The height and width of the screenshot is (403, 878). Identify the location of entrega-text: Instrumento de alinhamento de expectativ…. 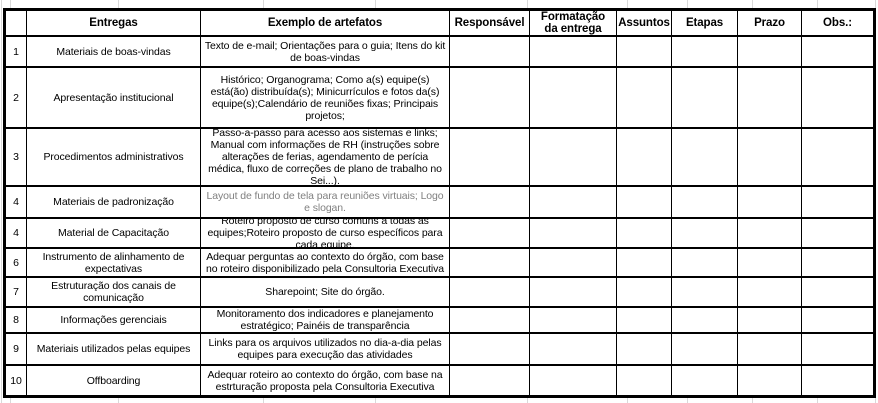
(113, 262).